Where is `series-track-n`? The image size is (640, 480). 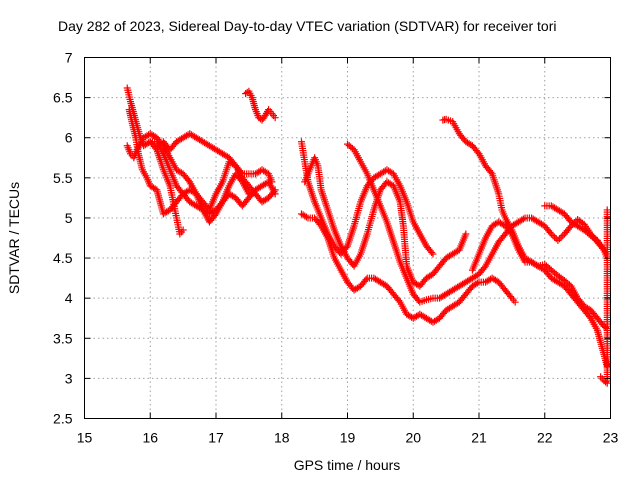
series-track-n is located at coordinates (576, 230).